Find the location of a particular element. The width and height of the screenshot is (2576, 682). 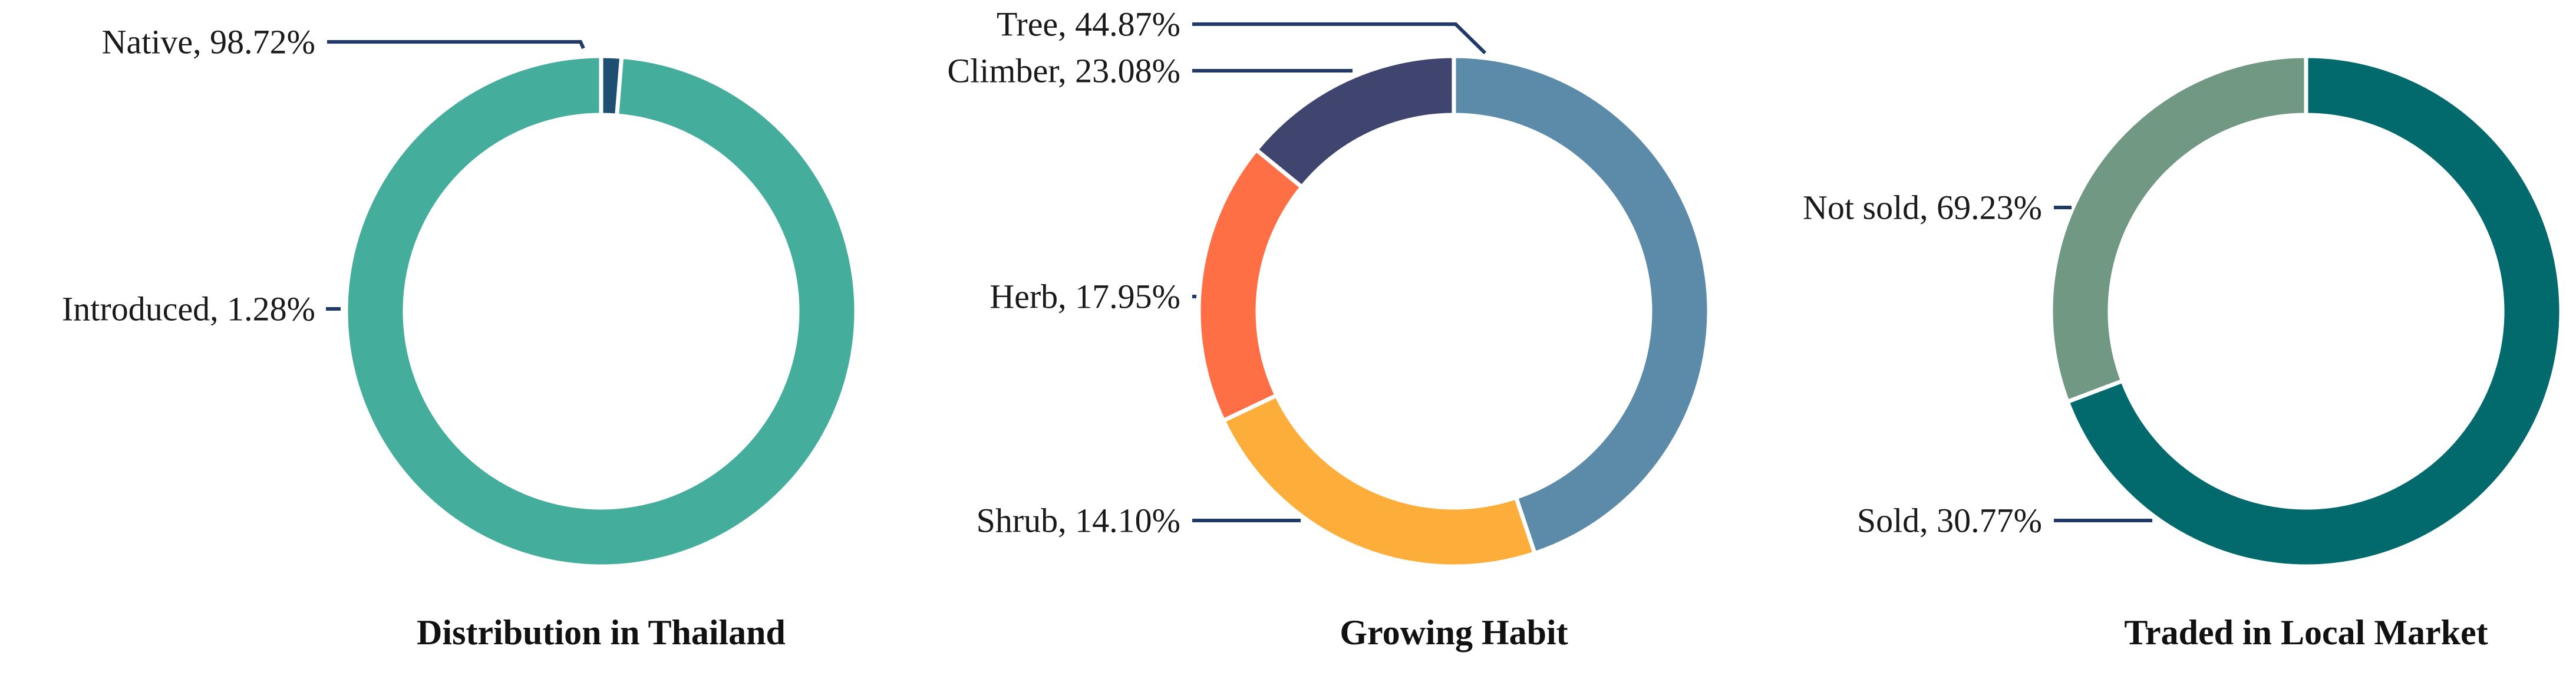

label-climber: Climber, 23.08% is located at coordinates (1063, 71).